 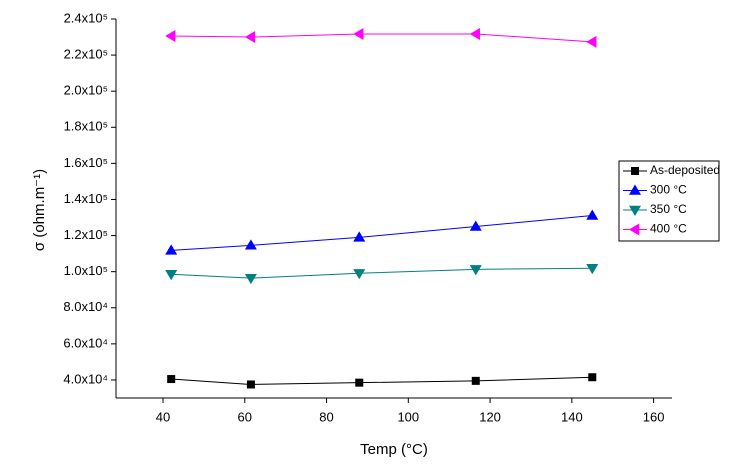 I want to click on legend-label: 300 °C, so click(x=668, y=190).